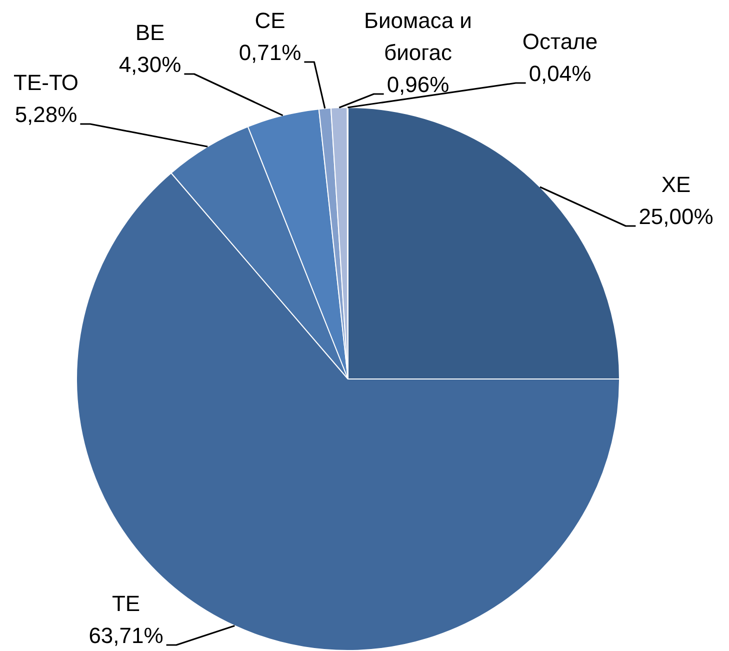 The height and width of the screenshot is (651, 729). I want to click on slice-label: Остале, so click(560, 41).